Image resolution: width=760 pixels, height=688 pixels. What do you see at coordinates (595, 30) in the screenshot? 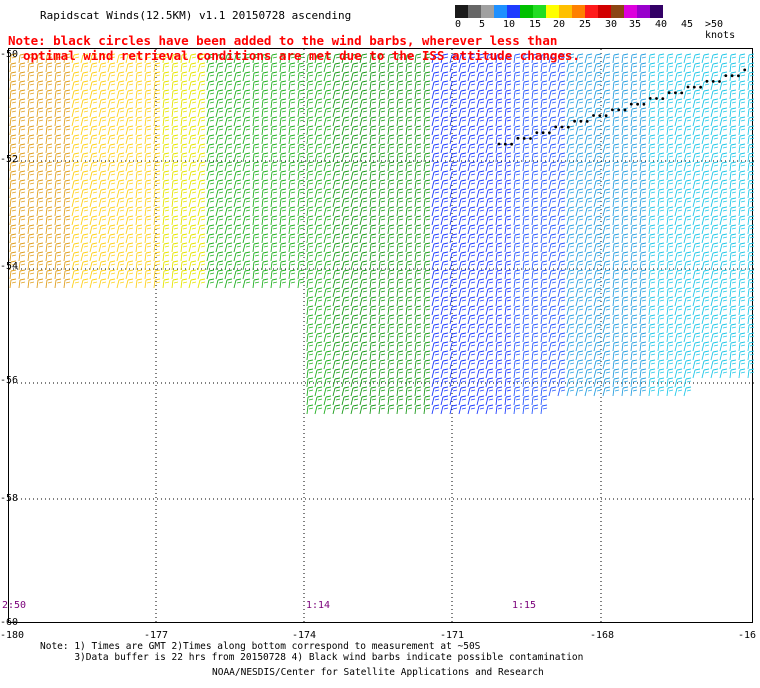
I see `legend-labels: 0 5 10 15 20 25 30 35 40 45 >50 knots` at bounding box center [595, 30].